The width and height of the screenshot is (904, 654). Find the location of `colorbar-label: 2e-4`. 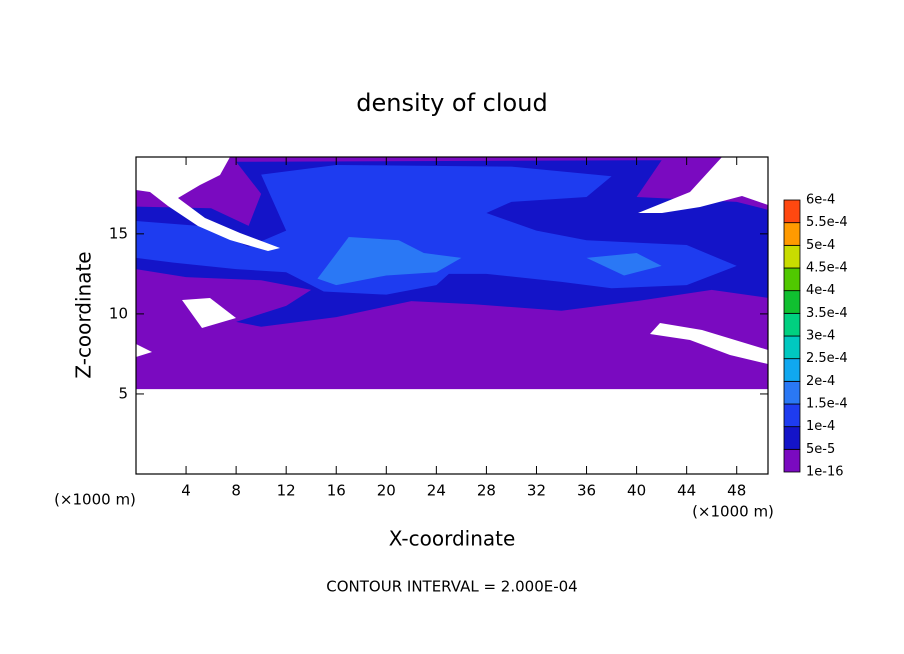

colorbar-label: 2e-4 is located at coordinates (820, 381).